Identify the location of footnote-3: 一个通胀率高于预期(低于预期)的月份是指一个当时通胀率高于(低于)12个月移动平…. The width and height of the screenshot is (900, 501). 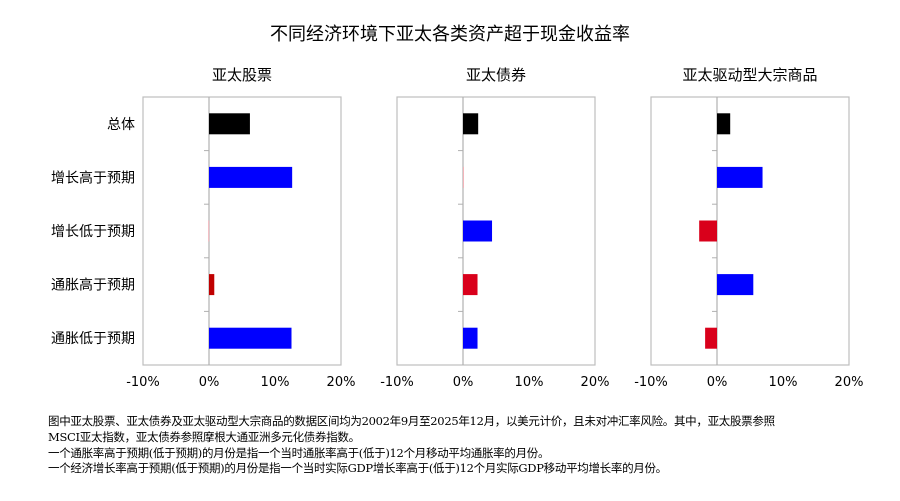
(299, 453).